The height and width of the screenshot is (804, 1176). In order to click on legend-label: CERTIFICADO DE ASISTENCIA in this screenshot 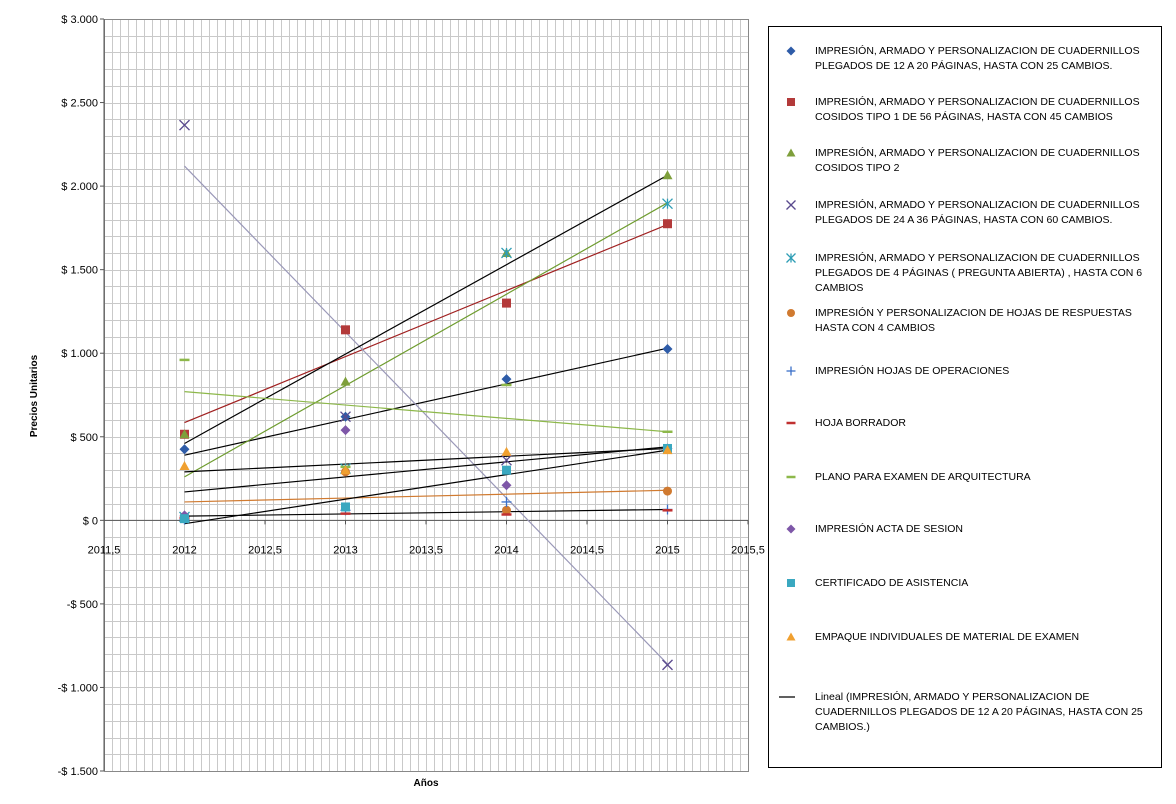, I will do `click(892, 583)`.